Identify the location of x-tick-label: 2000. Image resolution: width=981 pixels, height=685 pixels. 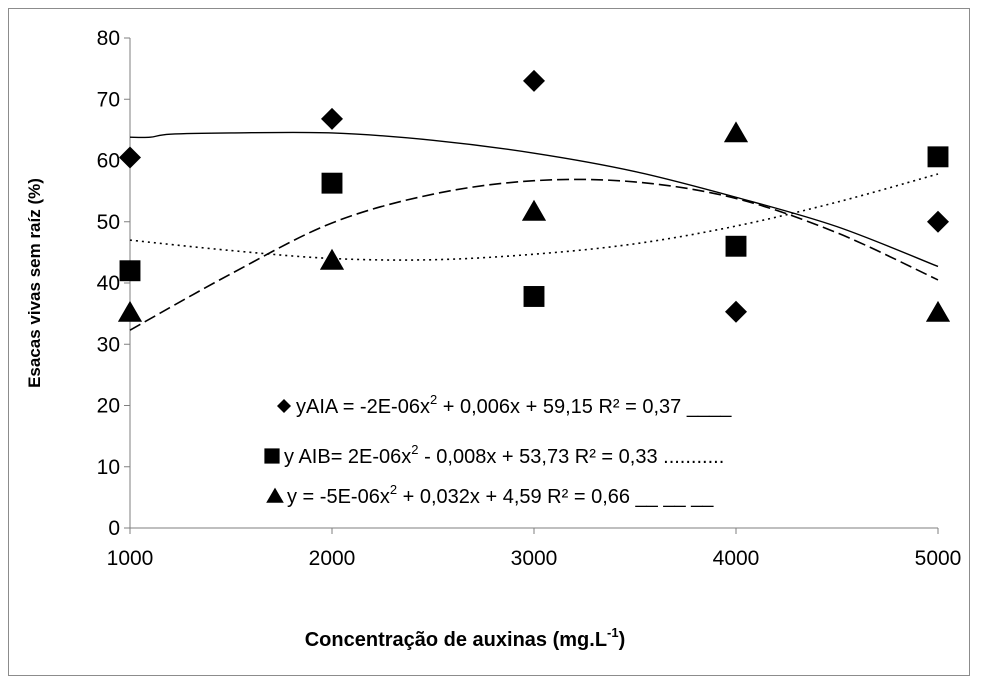
(332, 558).